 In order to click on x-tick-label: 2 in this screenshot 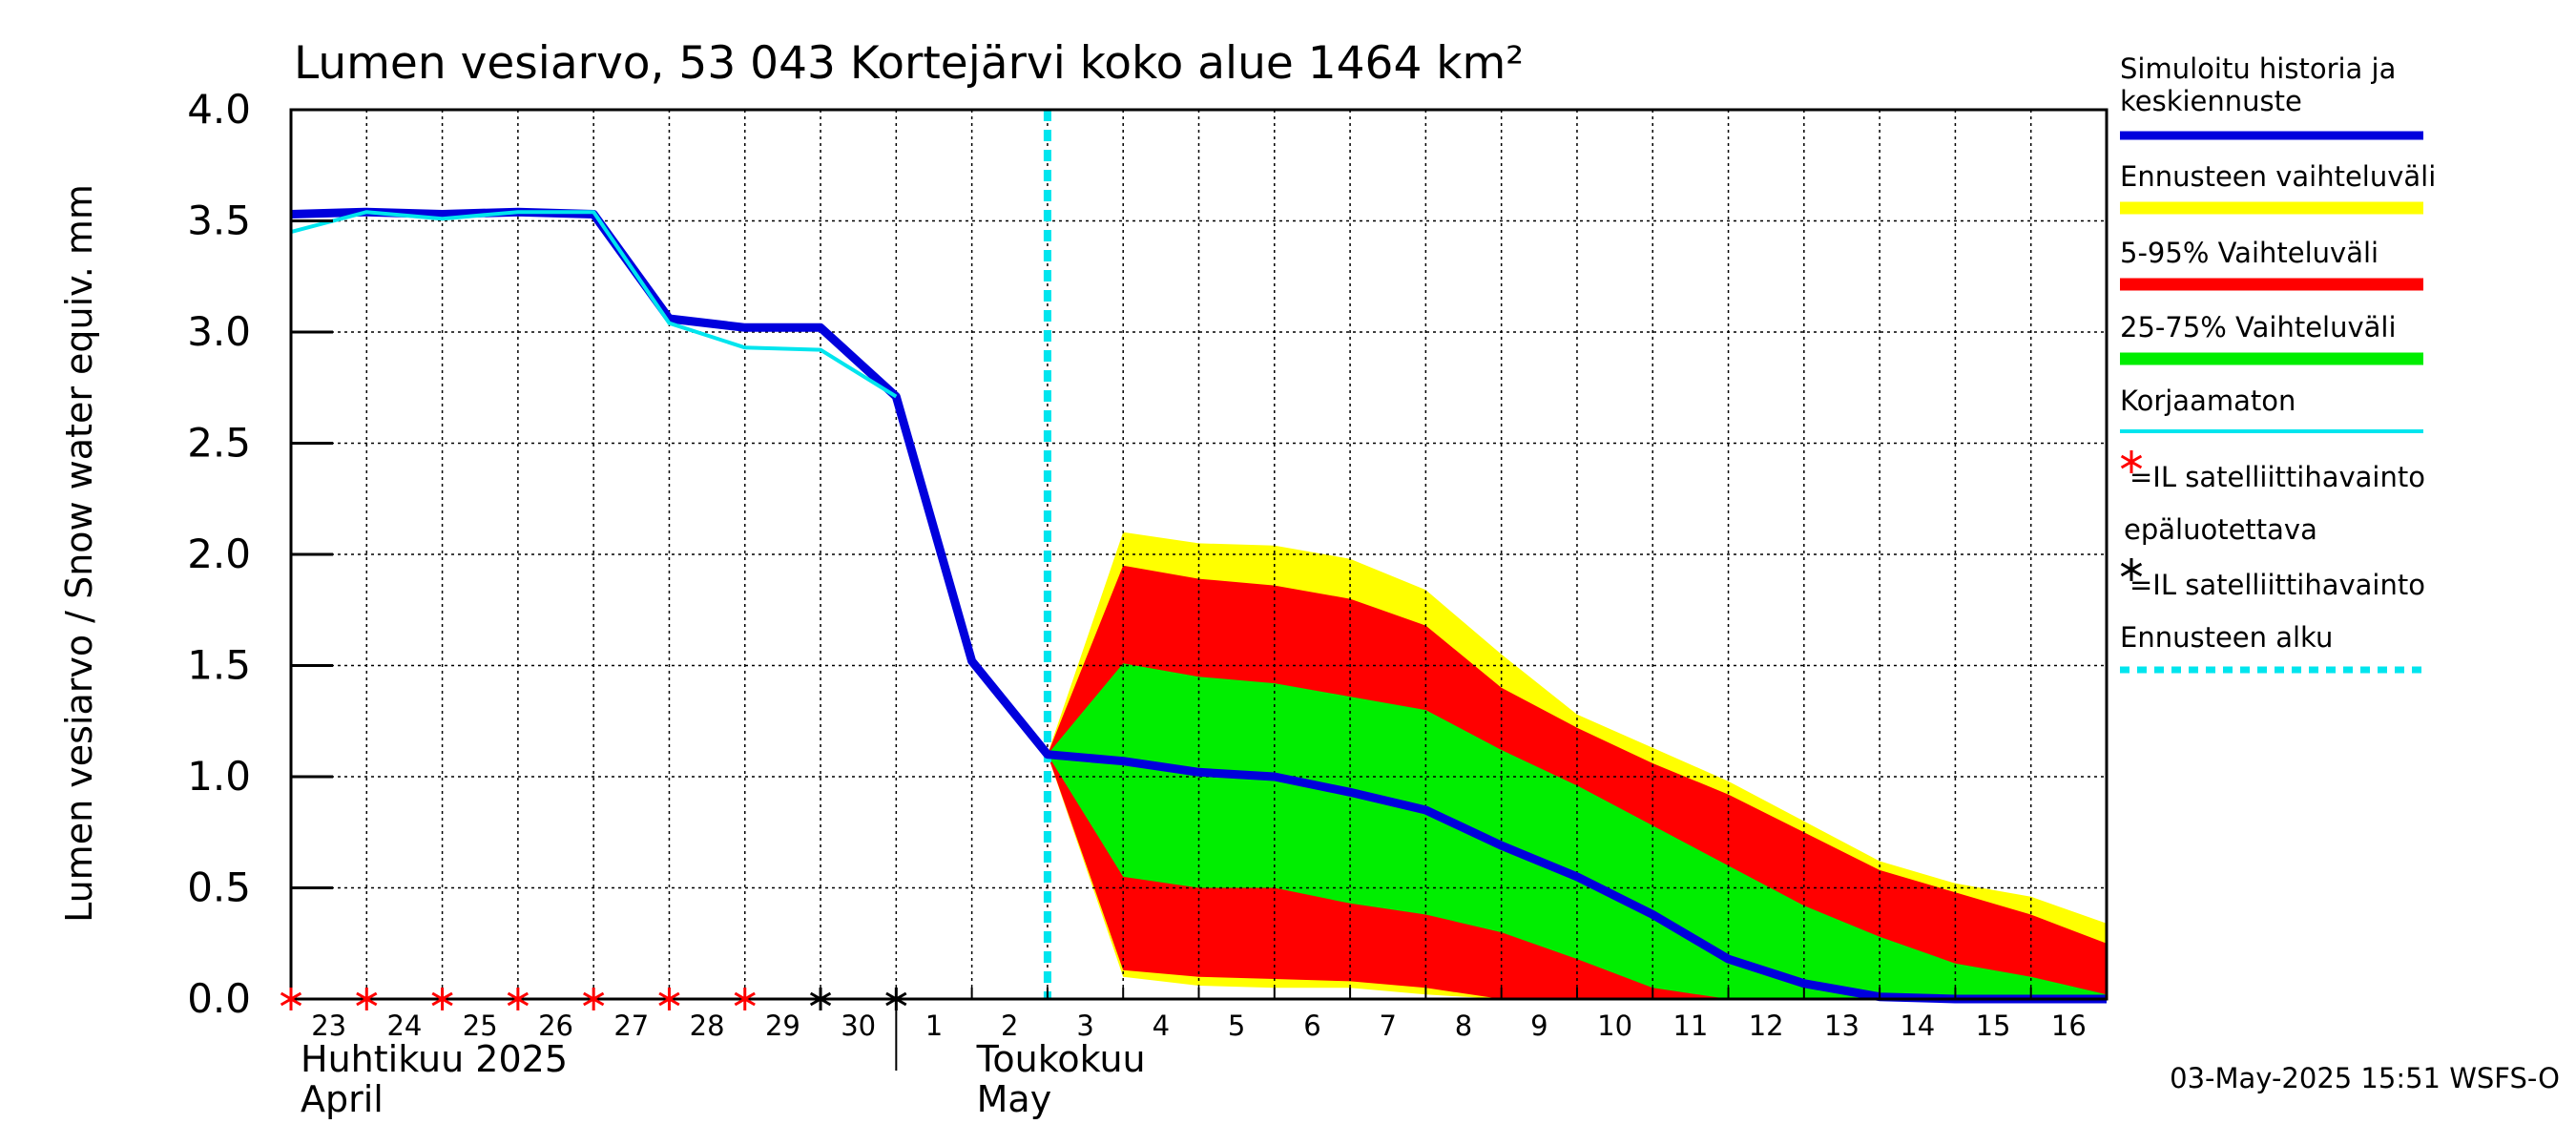, I will do `click(1009, 1026)`.